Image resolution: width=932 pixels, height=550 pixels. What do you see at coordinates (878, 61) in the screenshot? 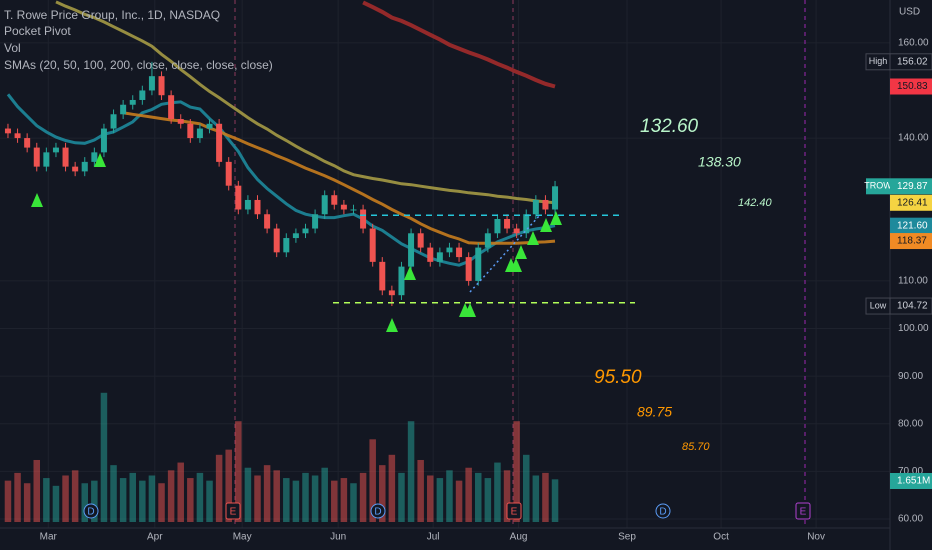
I see `badge-tag: High` at bounding box center [878, 61].